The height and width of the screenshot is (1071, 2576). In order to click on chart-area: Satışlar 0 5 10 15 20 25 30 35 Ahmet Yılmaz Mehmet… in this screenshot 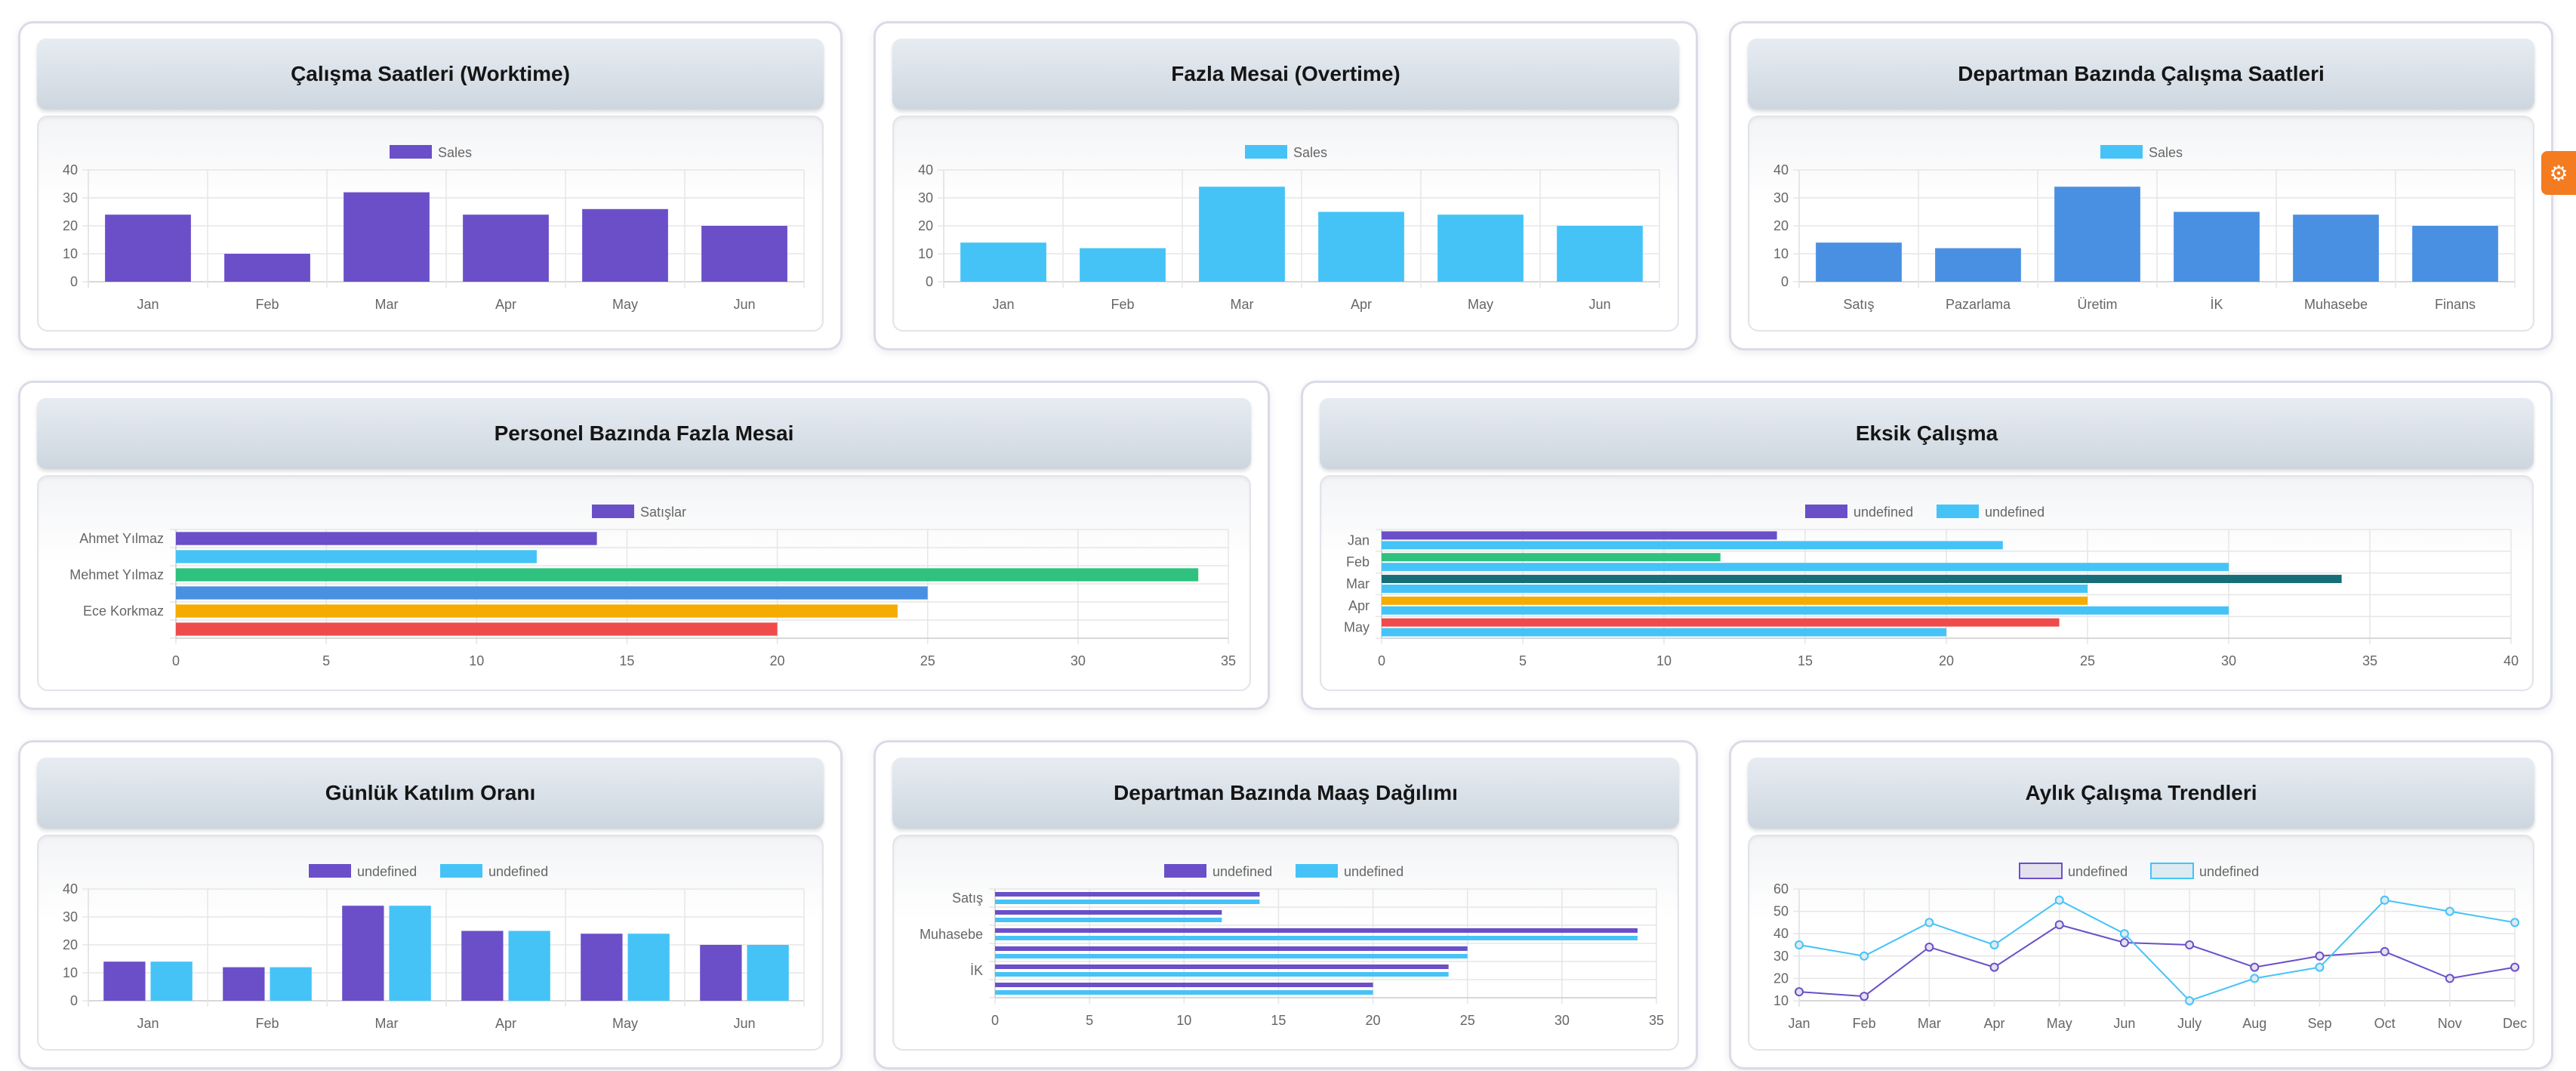, I will do `click(644, 583)`.